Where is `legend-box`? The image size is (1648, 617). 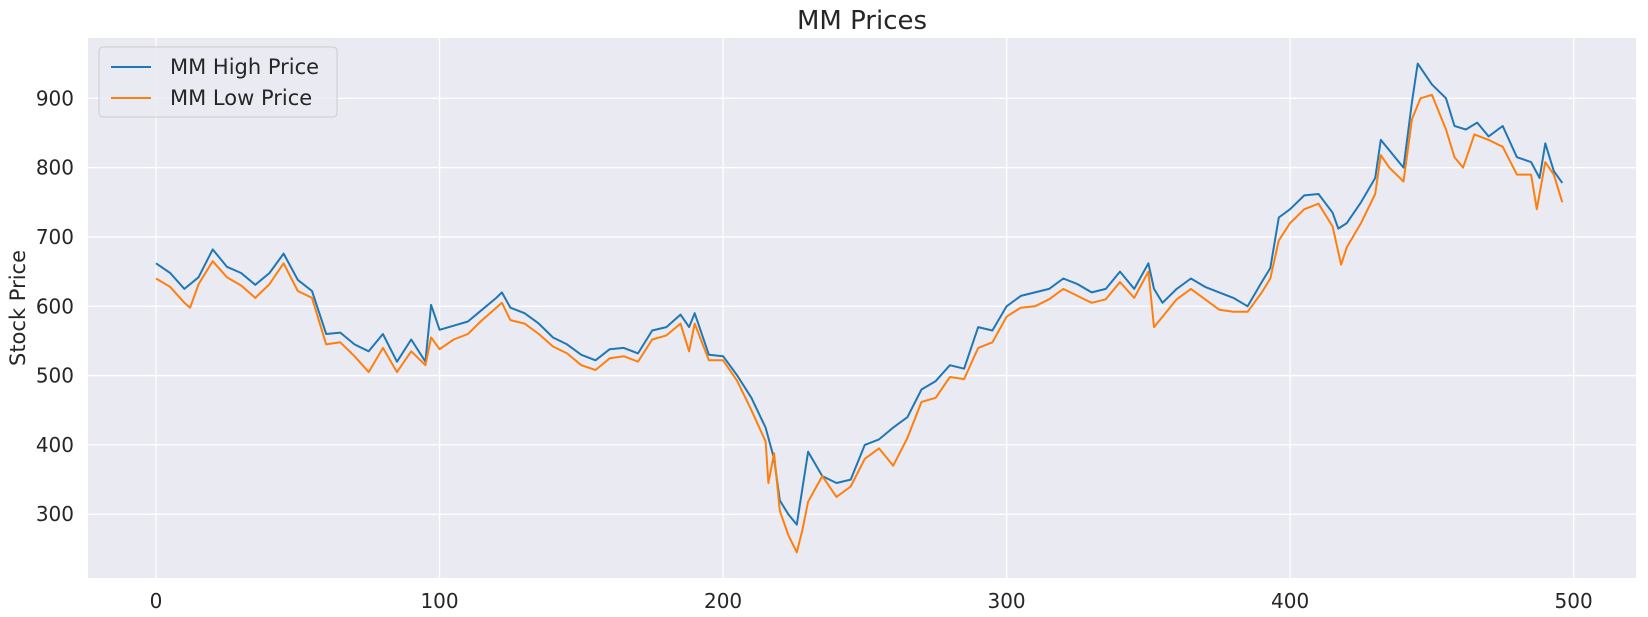 legend-box is located at coordinates (218, 82).